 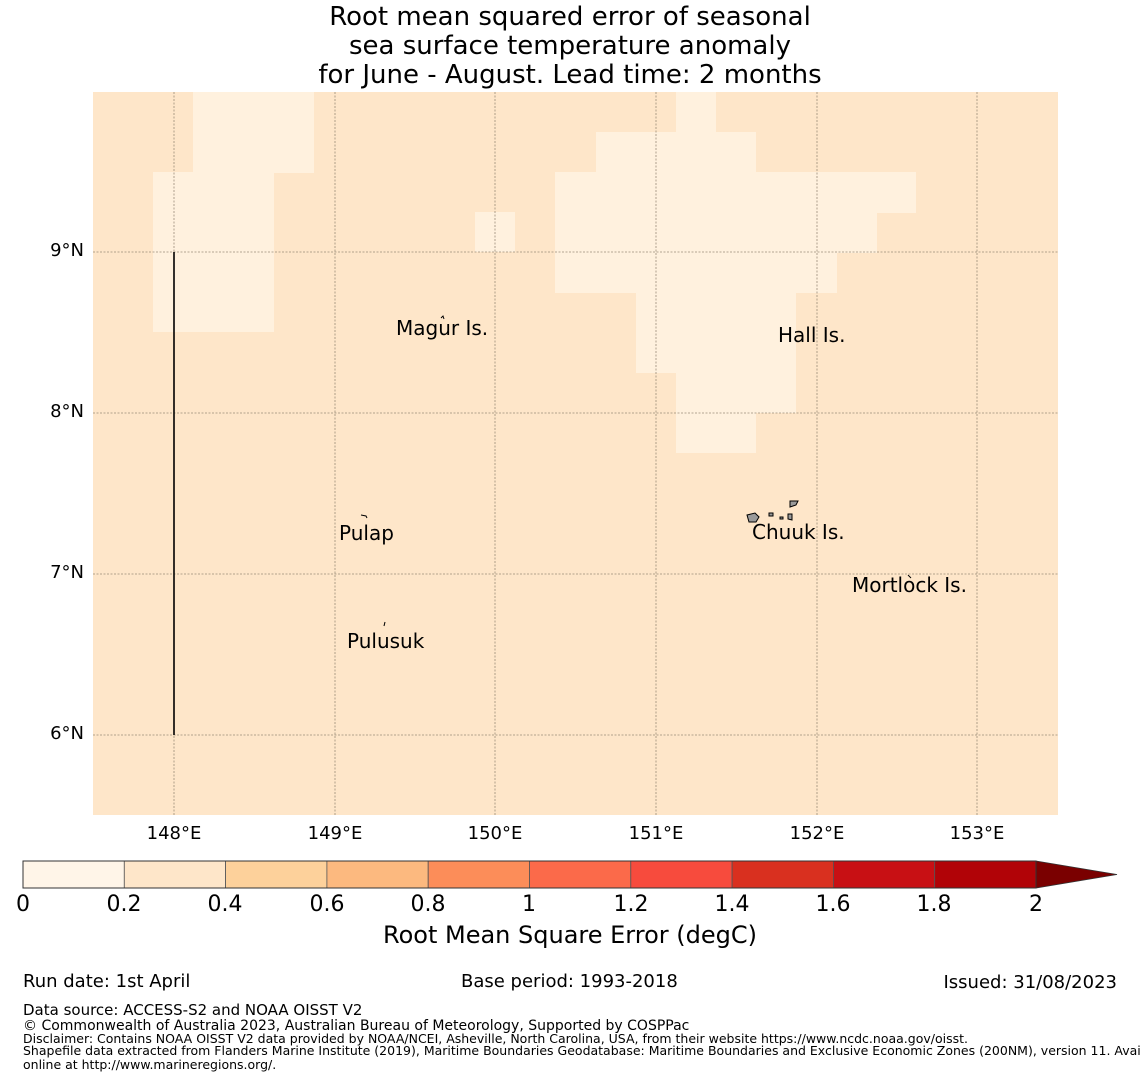 What do you see at coordinates (327, 904) in the screenshot?
I see `colorbar-tick: 0.6` at bounding box center [327, 904].